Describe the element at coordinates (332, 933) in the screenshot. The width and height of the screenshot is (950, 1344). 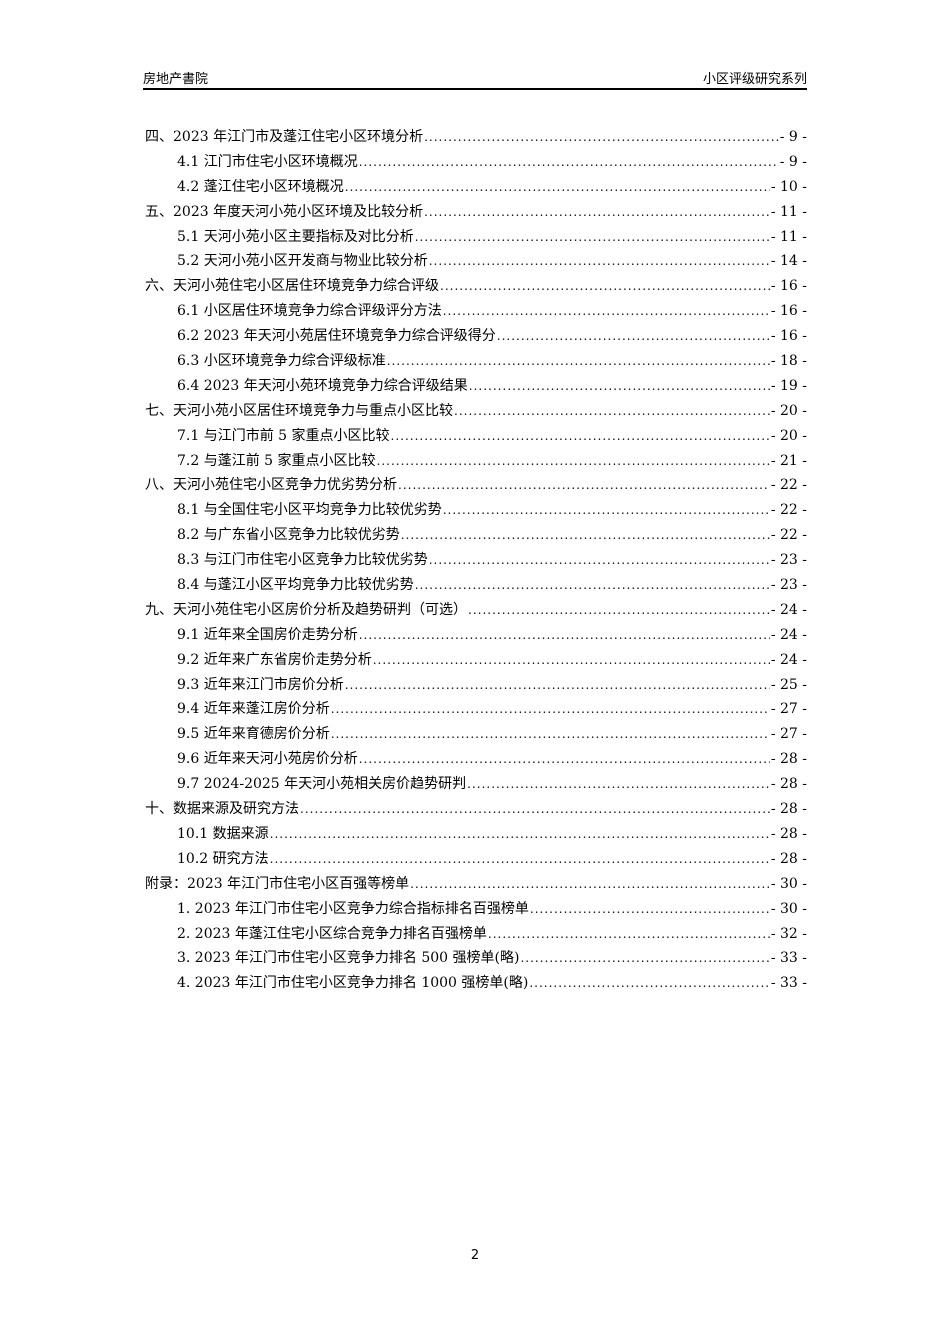
I see `toc-label: 2. 2023 年蓬江住宅小区综合竞争力排名百强榜单` at that location.